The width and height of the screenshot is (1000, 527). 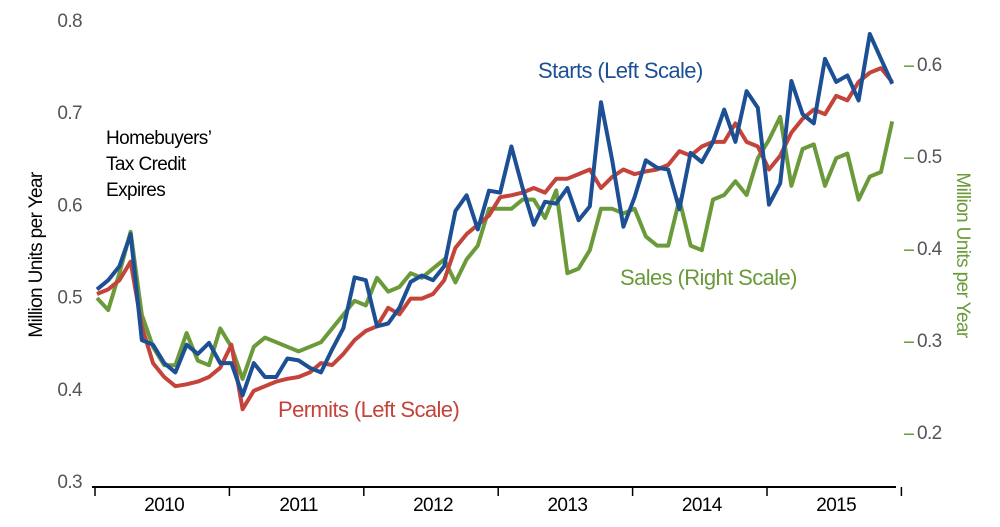 What do you see at coordinates (930, 249) in the screenshot?
I see `y2-tick-label: 0.4` at bounding box center [930, 249].